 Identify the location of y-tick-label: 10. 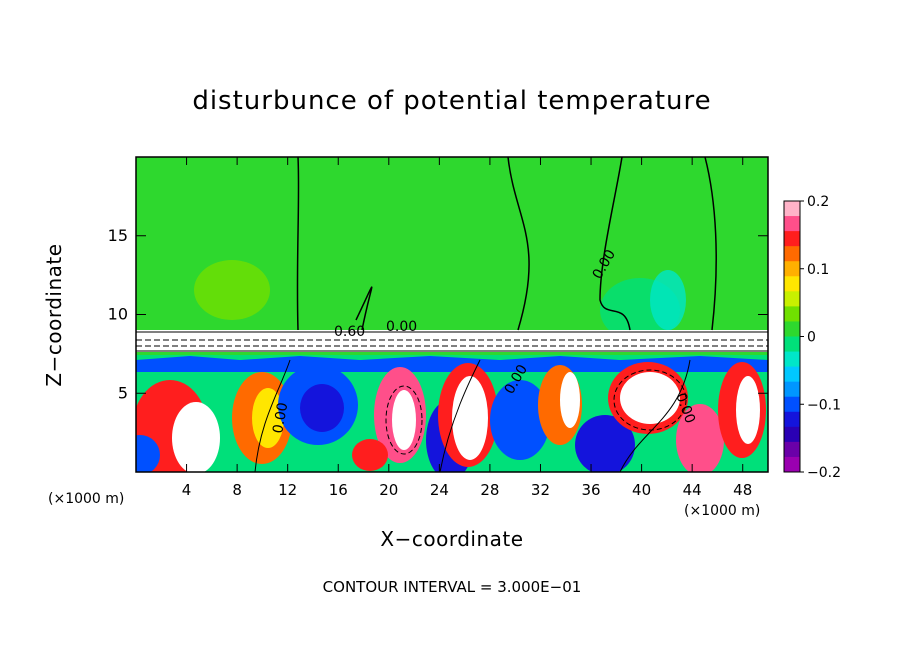
(118, 314).